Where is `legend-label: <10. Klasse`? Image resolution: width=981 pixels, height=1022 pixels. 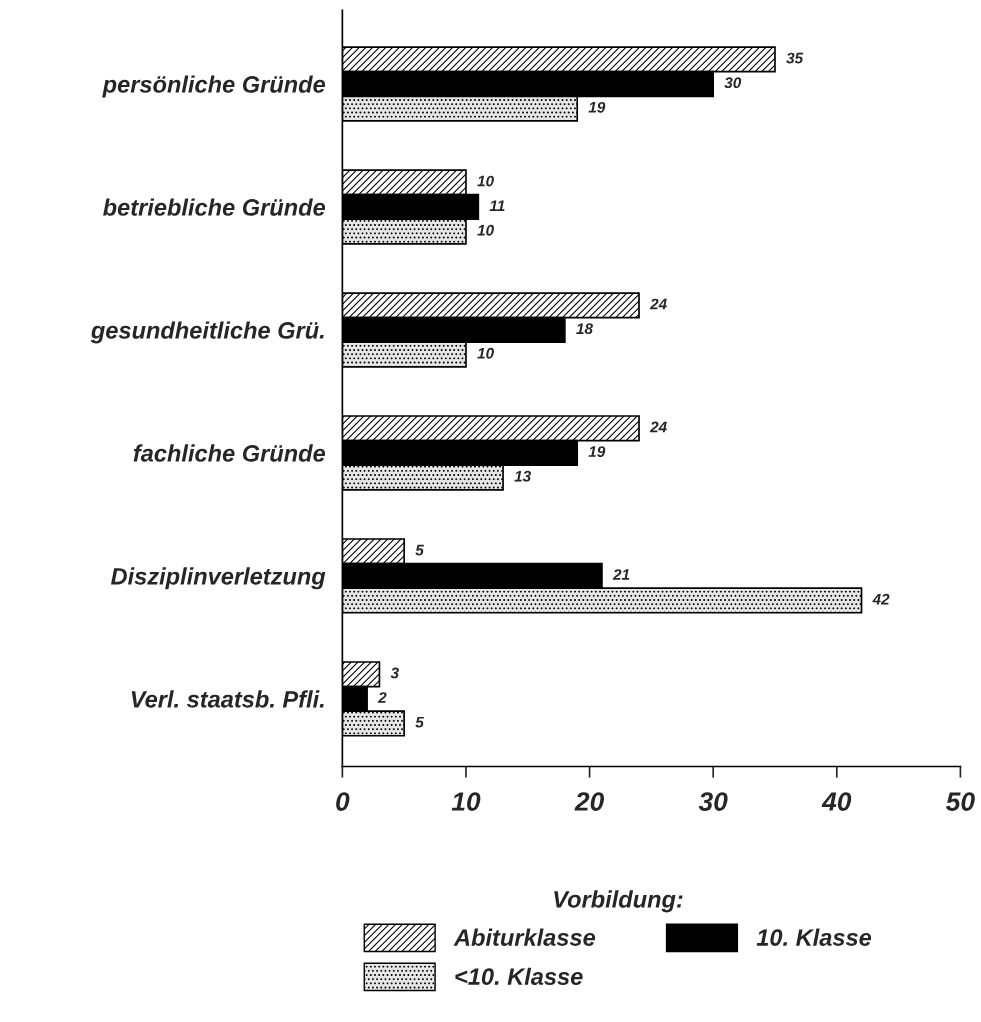 legend-label: <10. Klasse is located at coordinates (519, 976).